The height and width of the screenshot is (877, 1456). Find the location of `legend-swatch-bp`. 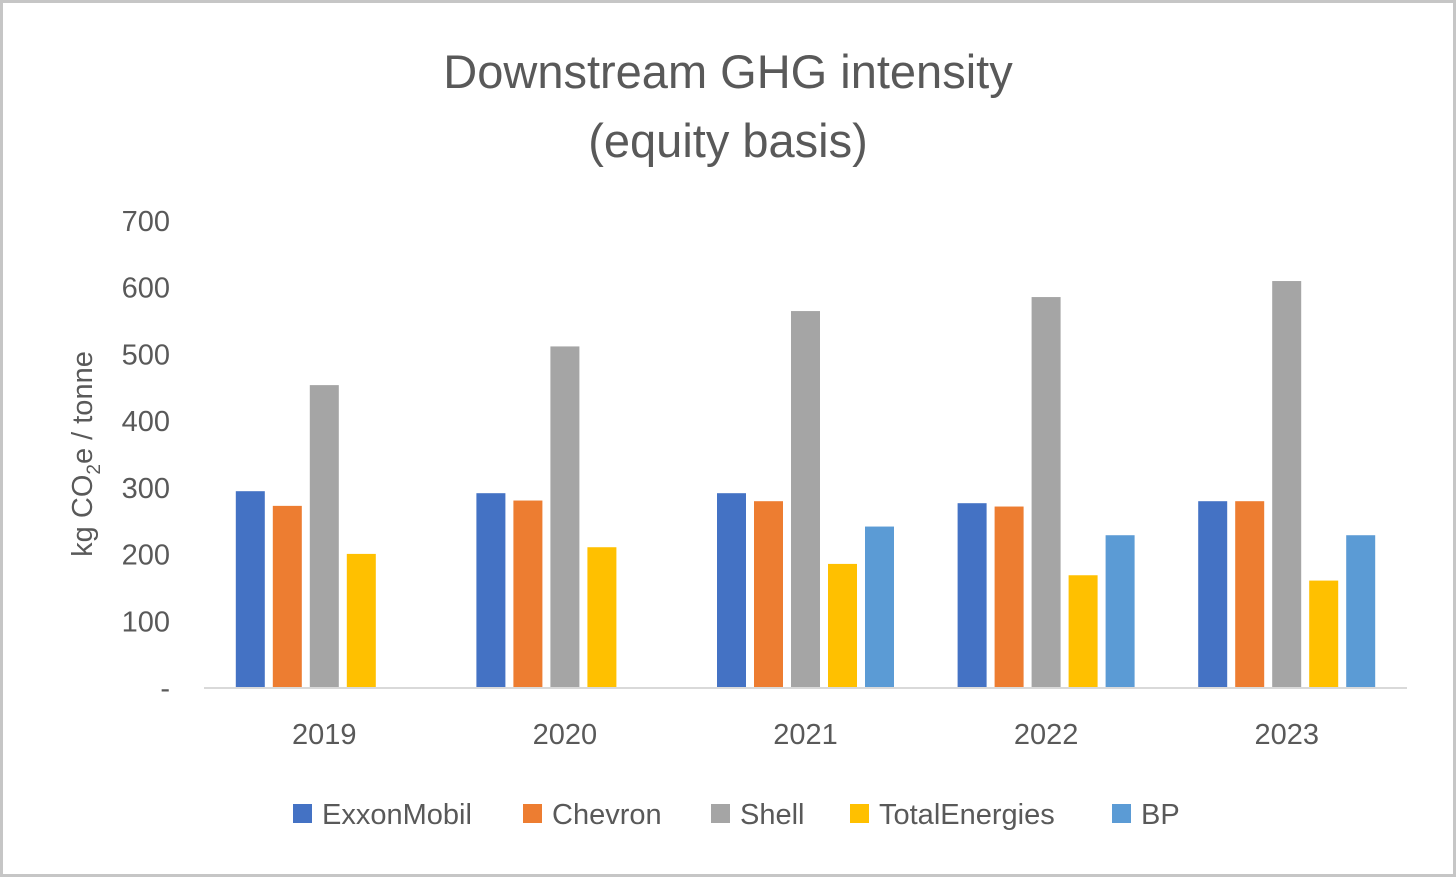

legend-swatch-bp is located at coordinates (1121, 813).